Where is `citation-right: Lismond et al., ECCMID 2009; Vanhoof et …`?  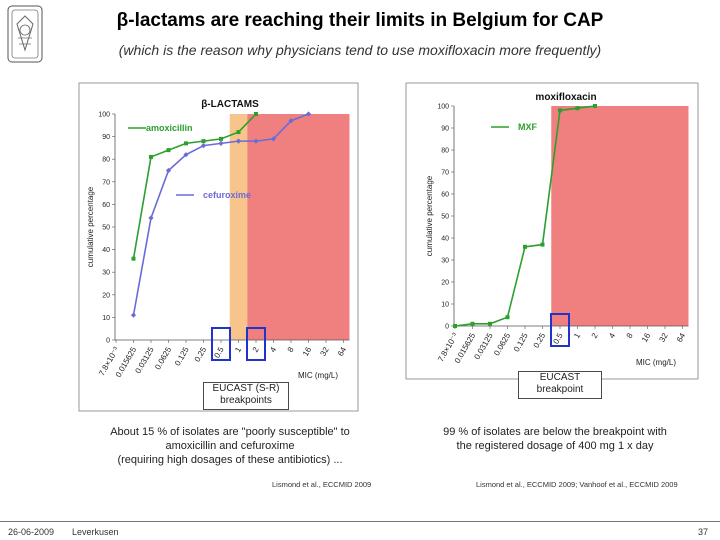
citation-right: Lismond et al., ECCMID 2009; Vanhoof et … is located at coordinates (577, 484).